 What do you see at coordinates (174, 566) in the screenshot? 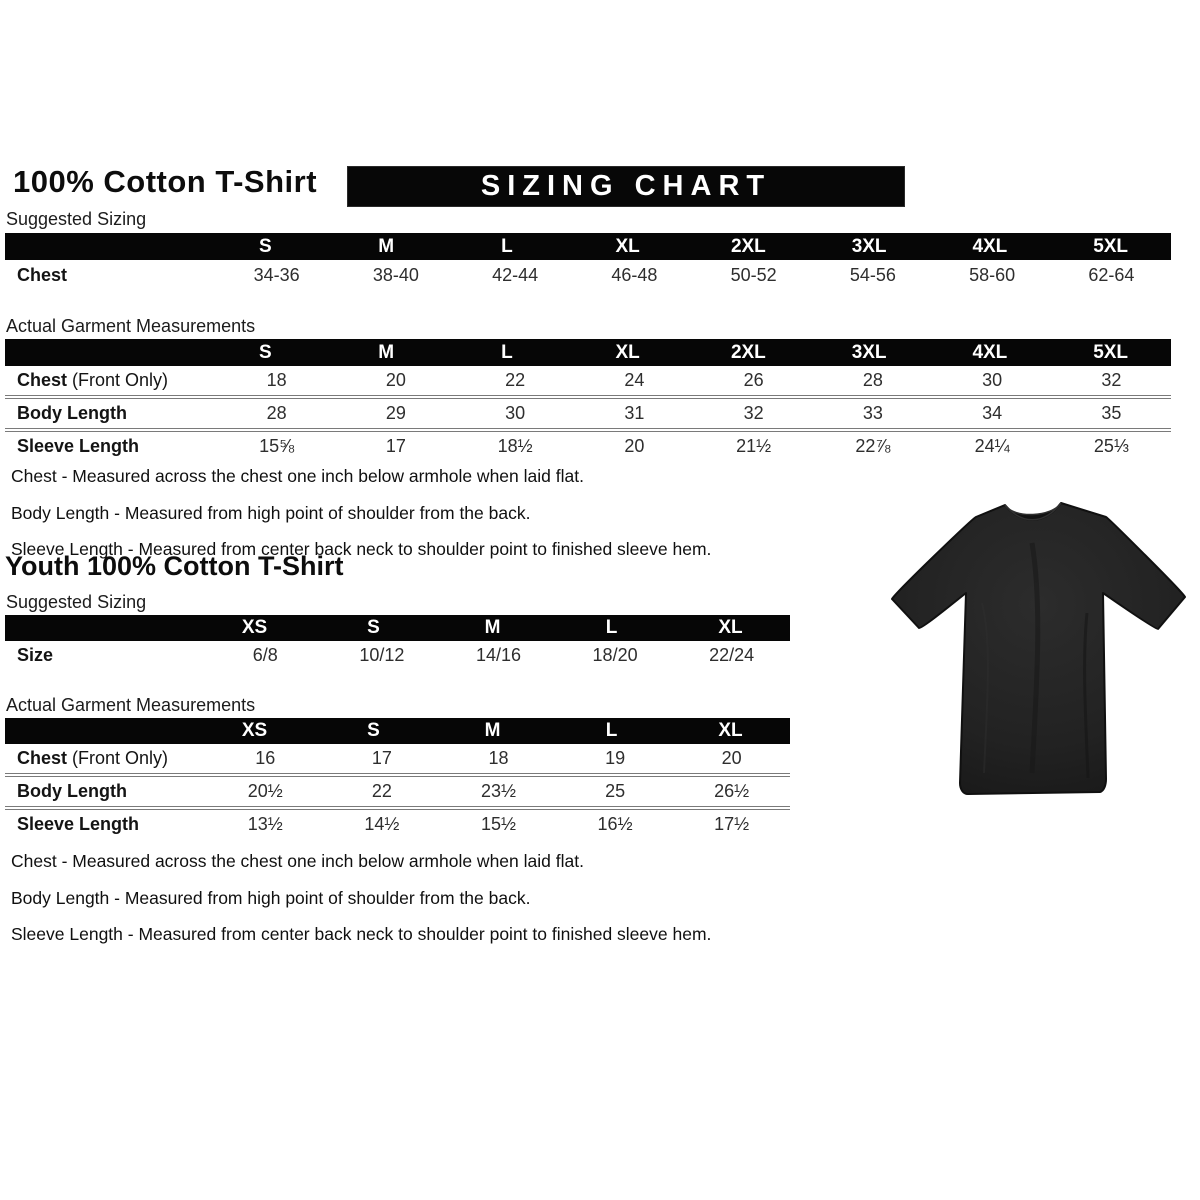
I see `youth-section-title: Youth 100% Cotton T-Shirt` at bounding box center [174, 566].